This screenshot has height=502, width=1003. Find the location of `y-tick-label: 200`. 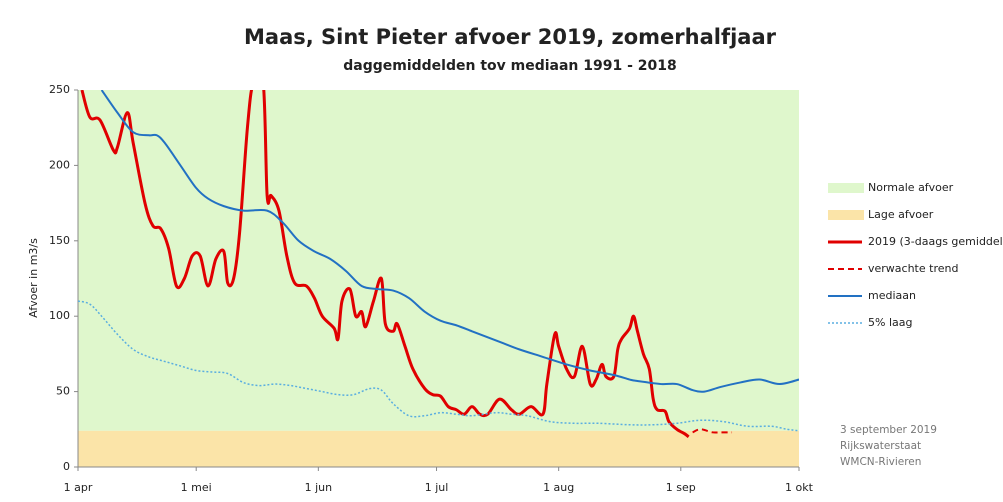

y-tick-label: 200 is located at coordinates (59, 164).